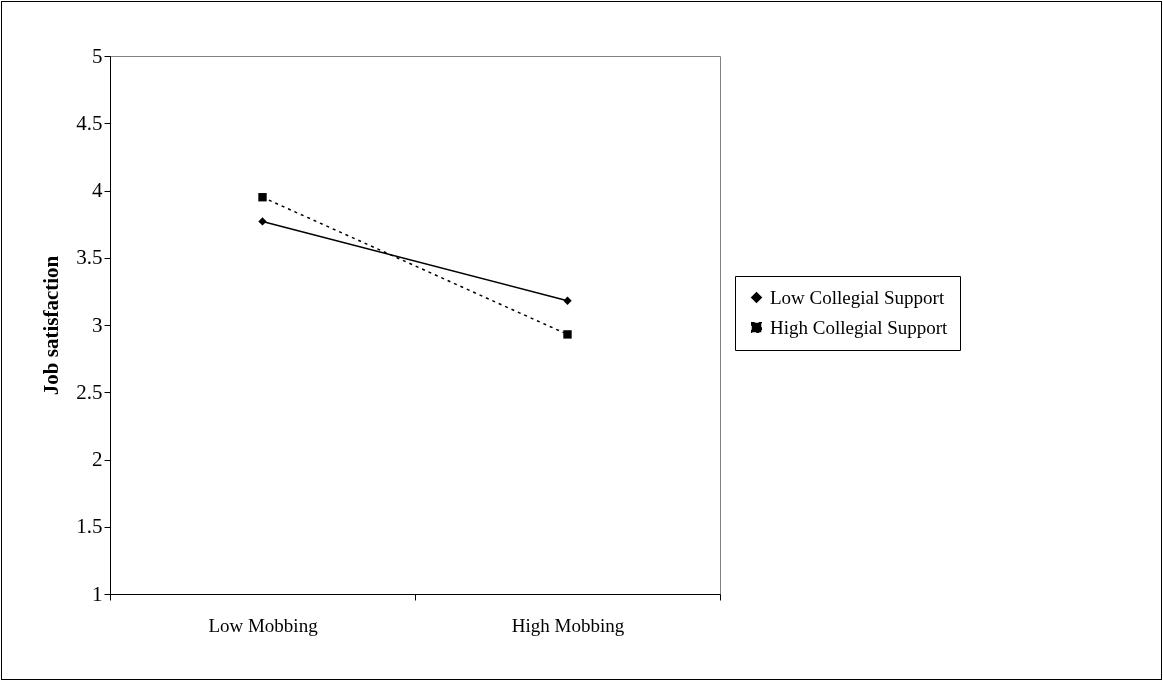  Describe the element at coordinates (97, 190) in the screenshot. I see `y-tick-label: 4` at that location.